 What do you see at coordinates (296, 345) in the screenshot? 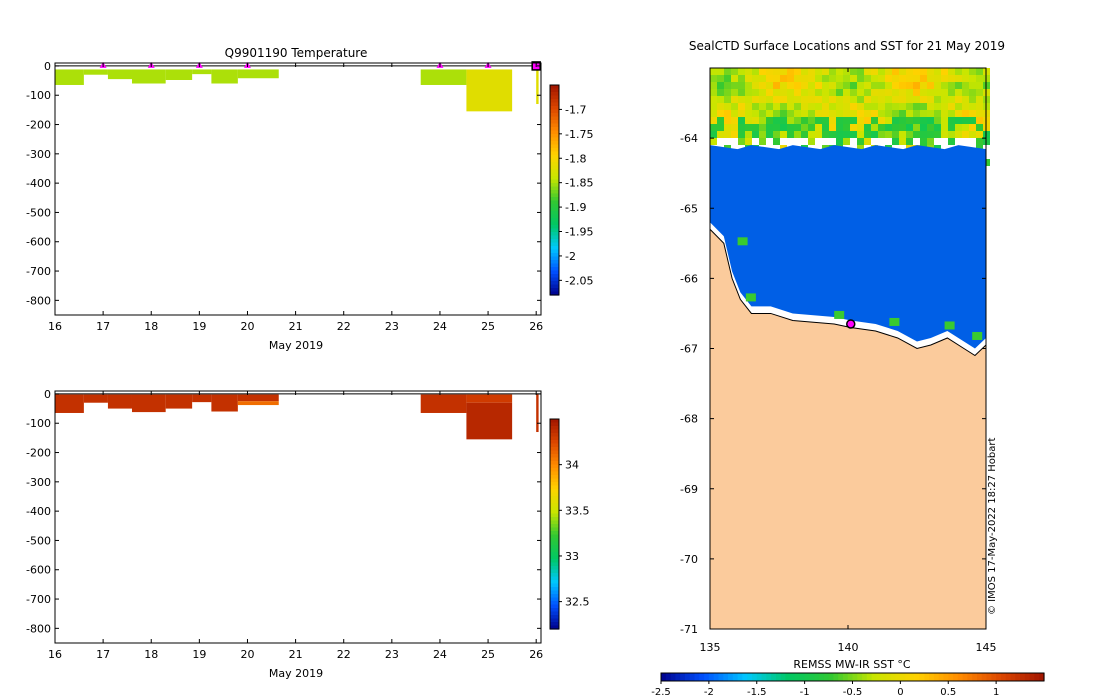
I see `temperature-xlabel: May 2019` at bounding box center [296, 345].